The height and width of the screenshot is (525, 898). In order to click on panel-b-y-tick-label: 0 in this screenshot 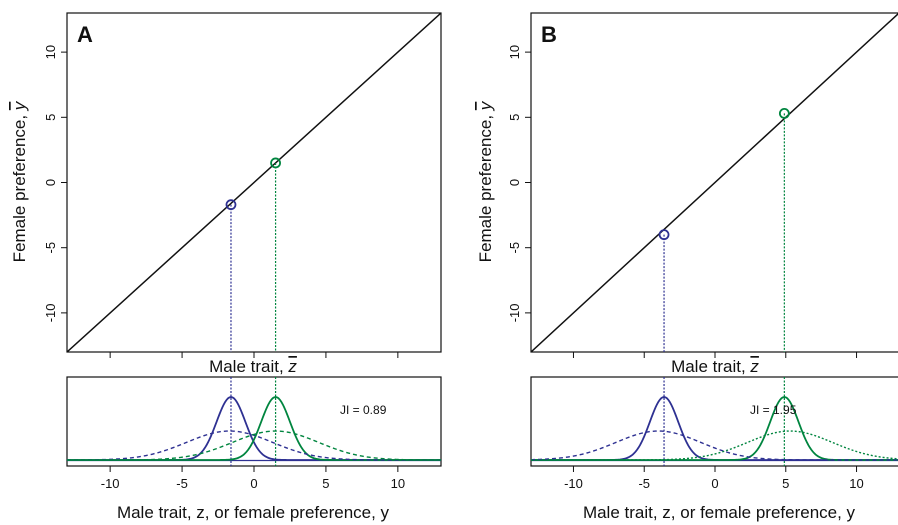, I will do `click(514, 182)`.